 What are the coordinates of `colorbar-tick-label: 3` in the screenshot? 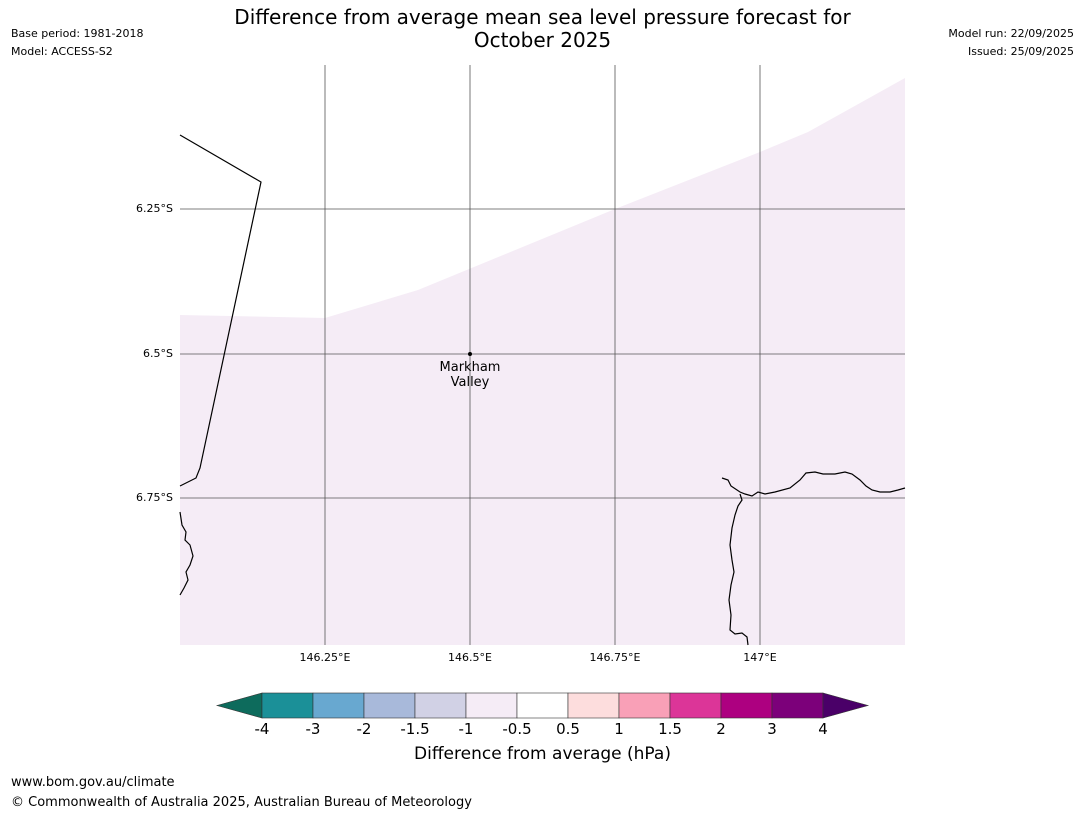 It's located at (772, 729).